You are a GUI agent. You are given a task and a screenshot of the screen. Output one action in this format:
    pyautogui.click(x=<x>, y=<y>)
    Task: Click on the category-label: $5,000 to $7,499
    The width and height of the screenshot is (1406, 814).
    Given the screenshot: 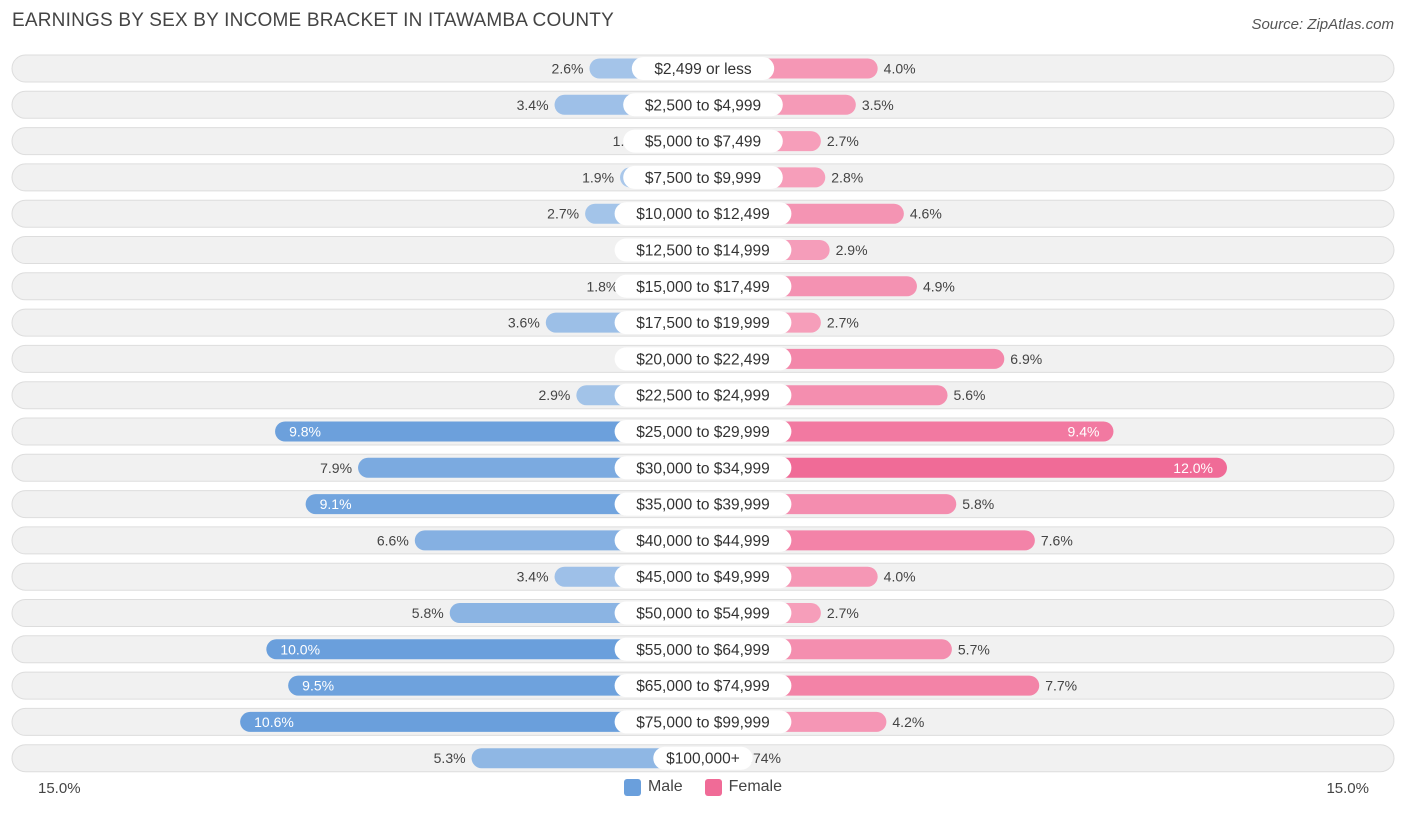 What is the action you would take?
    pyautogui.click(x=703, y=142)
    